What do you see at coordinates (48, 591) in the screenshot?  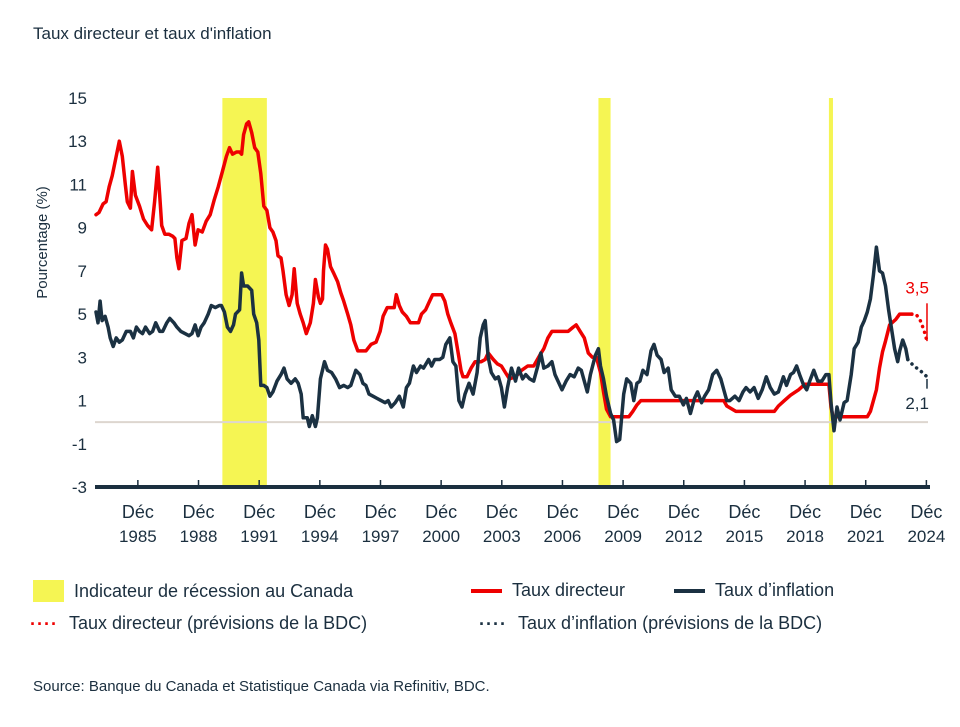 I see `recession-swatch` at bounding box center [48, 591].